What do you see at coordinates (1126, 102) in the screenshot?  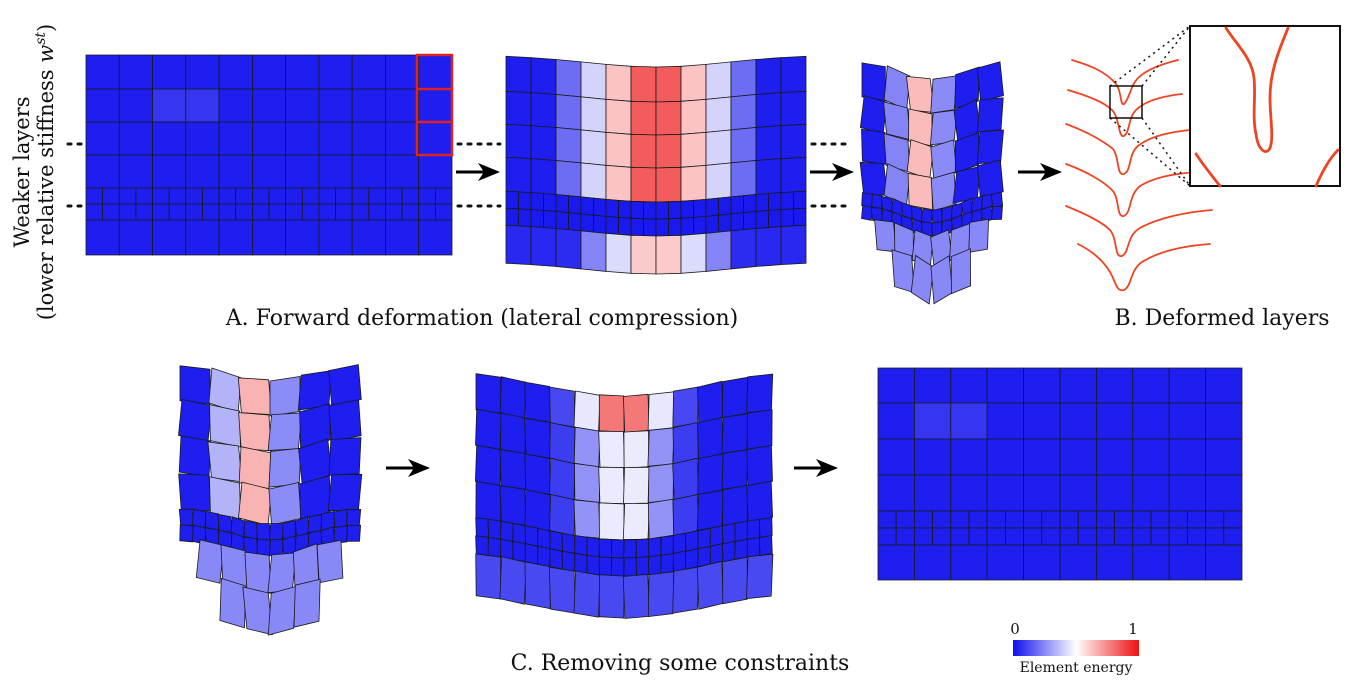 I see `zoom-source-box` at bounding box center [1126, 102].